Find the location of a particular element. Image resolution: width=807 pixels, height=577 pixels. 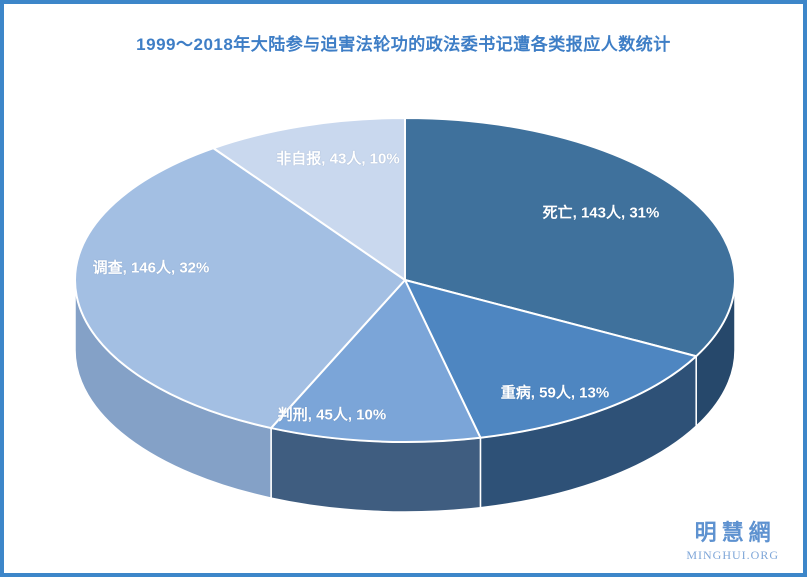

watermark-cjk-text: 明慧網 is located at coordinates (735, 532).